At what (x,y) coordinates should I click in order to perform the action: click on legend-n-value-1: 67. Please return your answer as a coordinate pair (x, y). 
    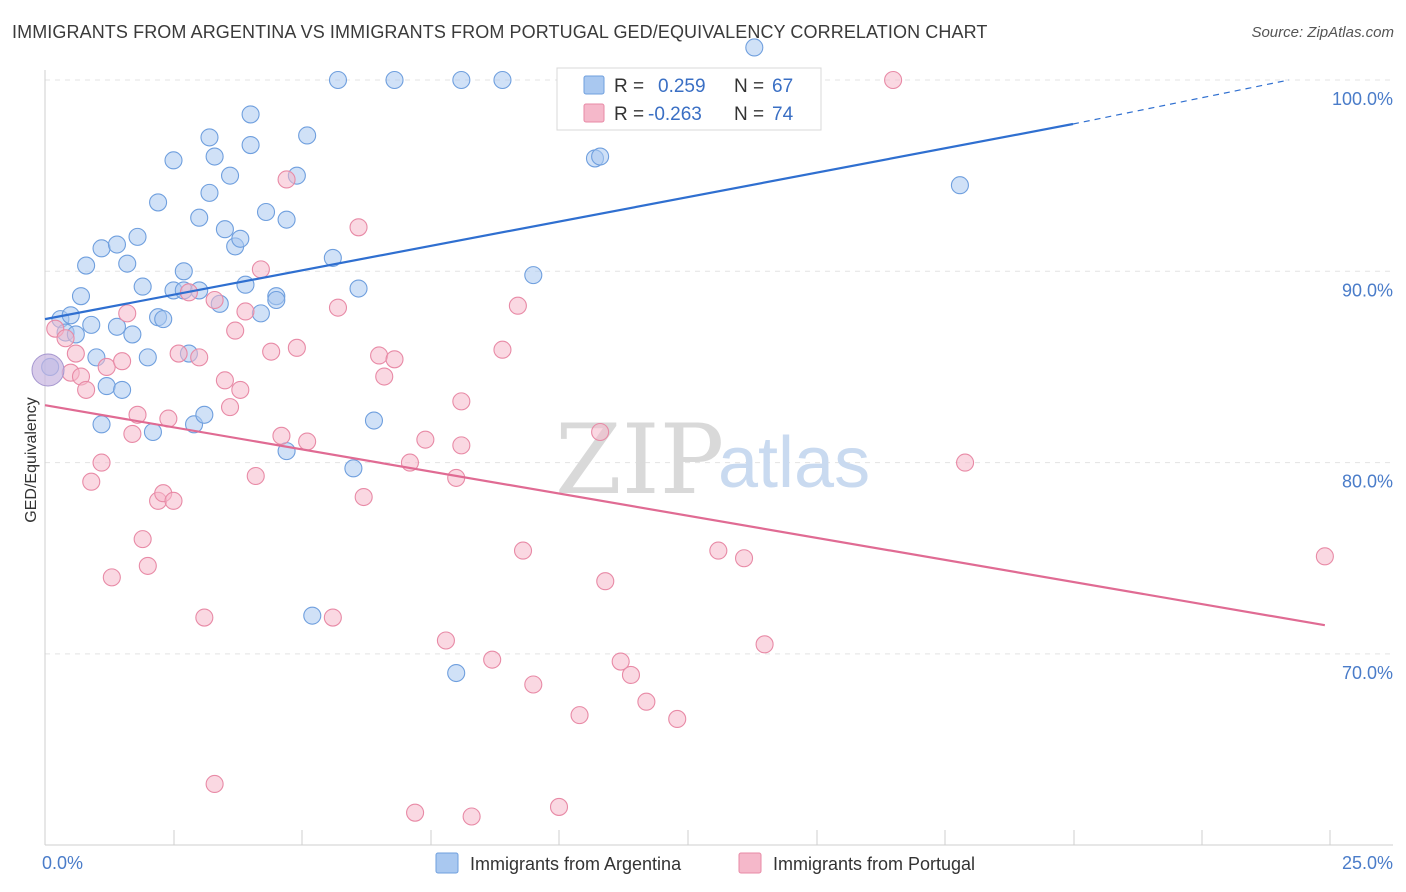
    Looking at the image, I should click on (782, 86).